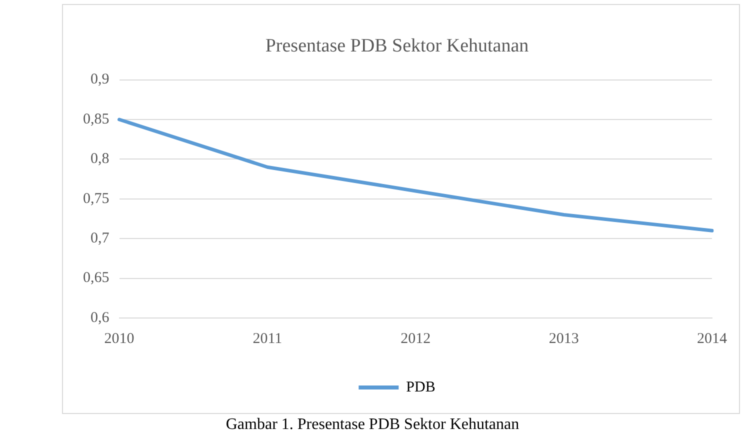 The width and height of the screenshot is (745, 436). I want to click on x-tick-label: 2010, so click(119, 338).